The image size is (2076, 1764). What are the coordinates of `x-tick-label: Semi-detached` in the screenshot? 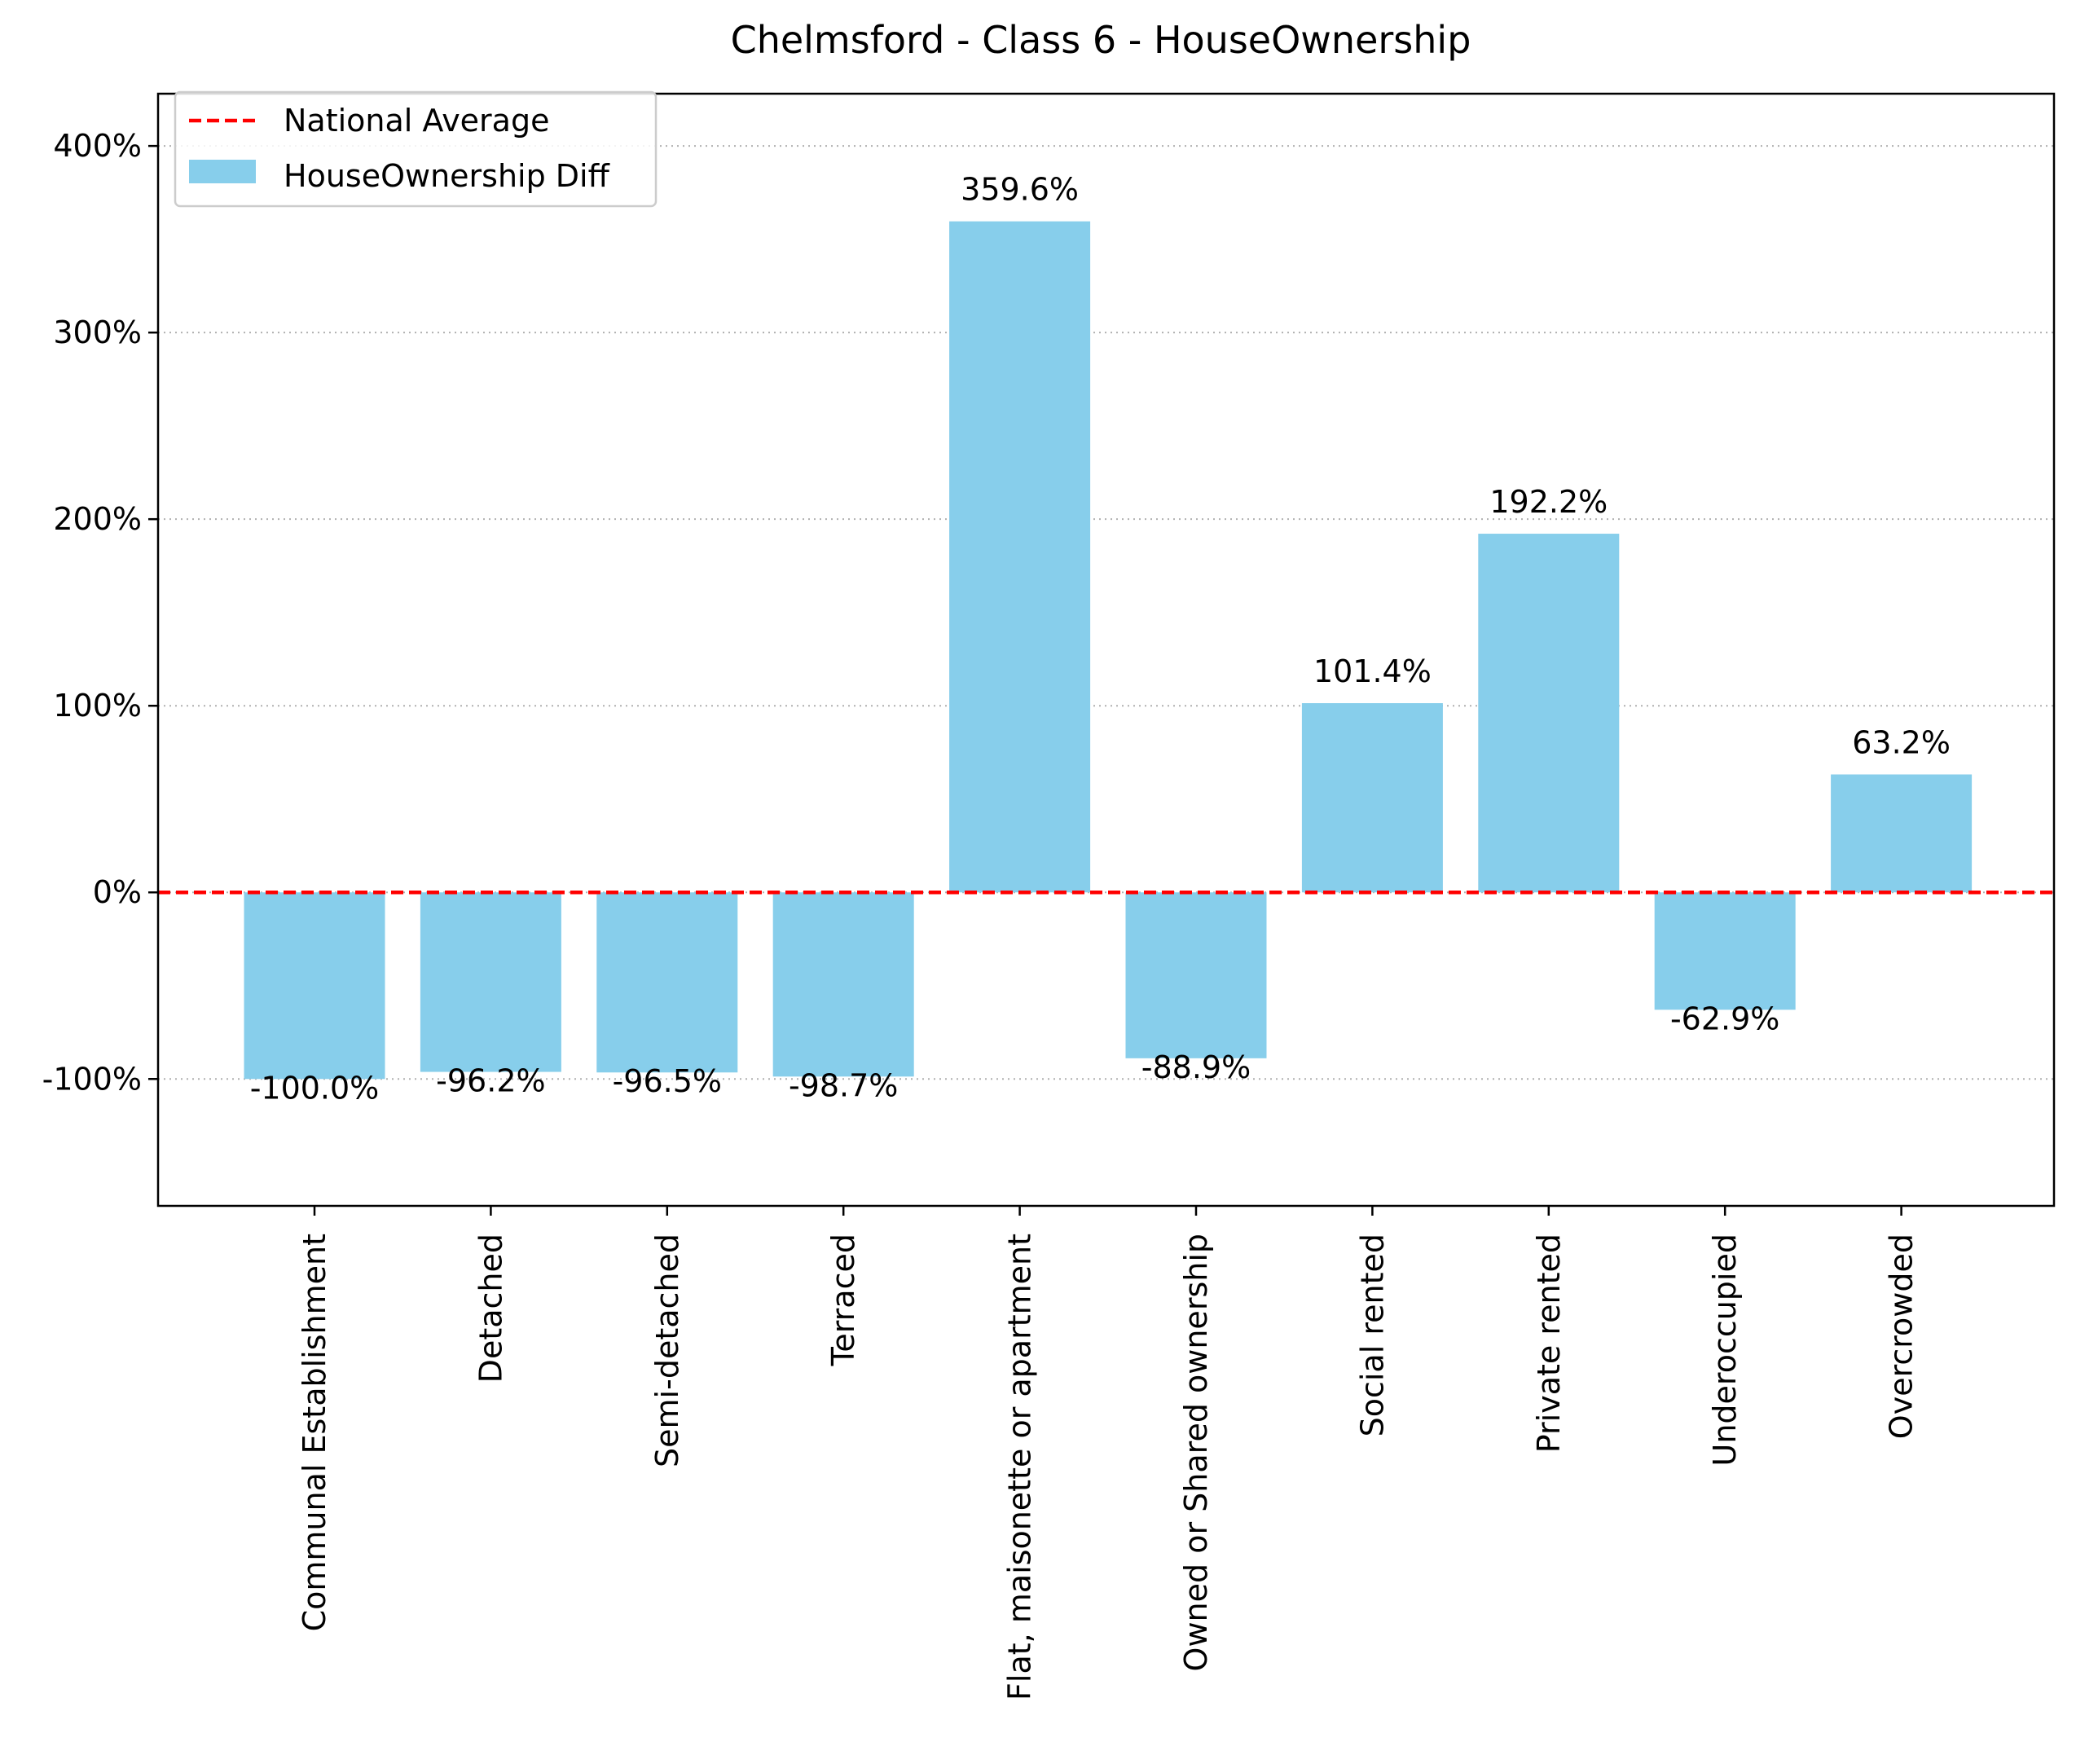 It's located at (667, 1350).